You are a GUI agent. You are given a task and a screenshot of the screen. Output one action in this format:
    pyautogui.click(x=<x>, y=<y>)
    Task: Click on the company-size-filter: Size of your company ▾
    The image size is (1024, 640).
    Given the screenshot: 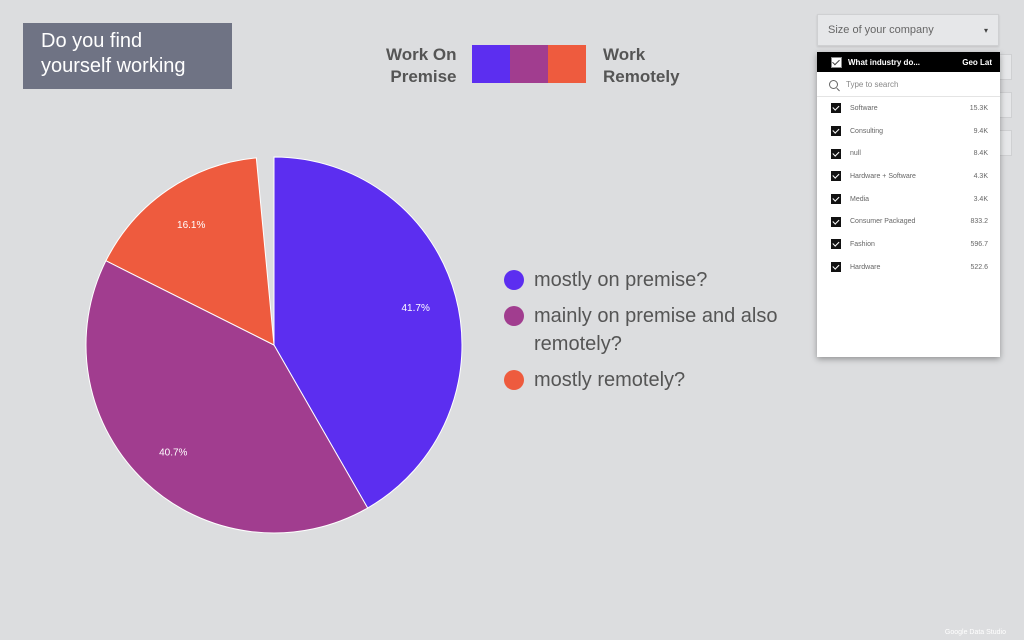 What is the action you would take?
    pyautogui.click(x=908, y=30)
    